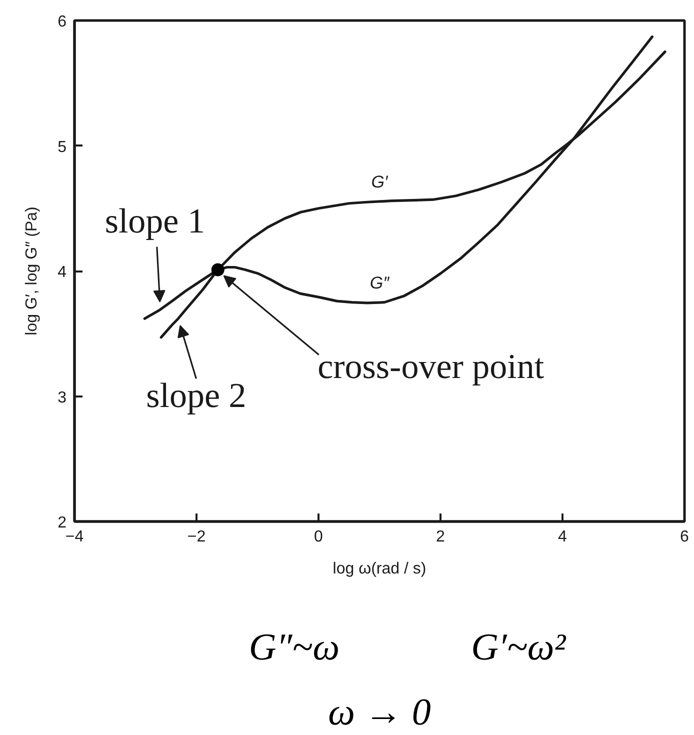  Describe the element at coordinates (379, 569) in the screenshot. I see `x-axis-title: log ω(rad / s)` at that location.